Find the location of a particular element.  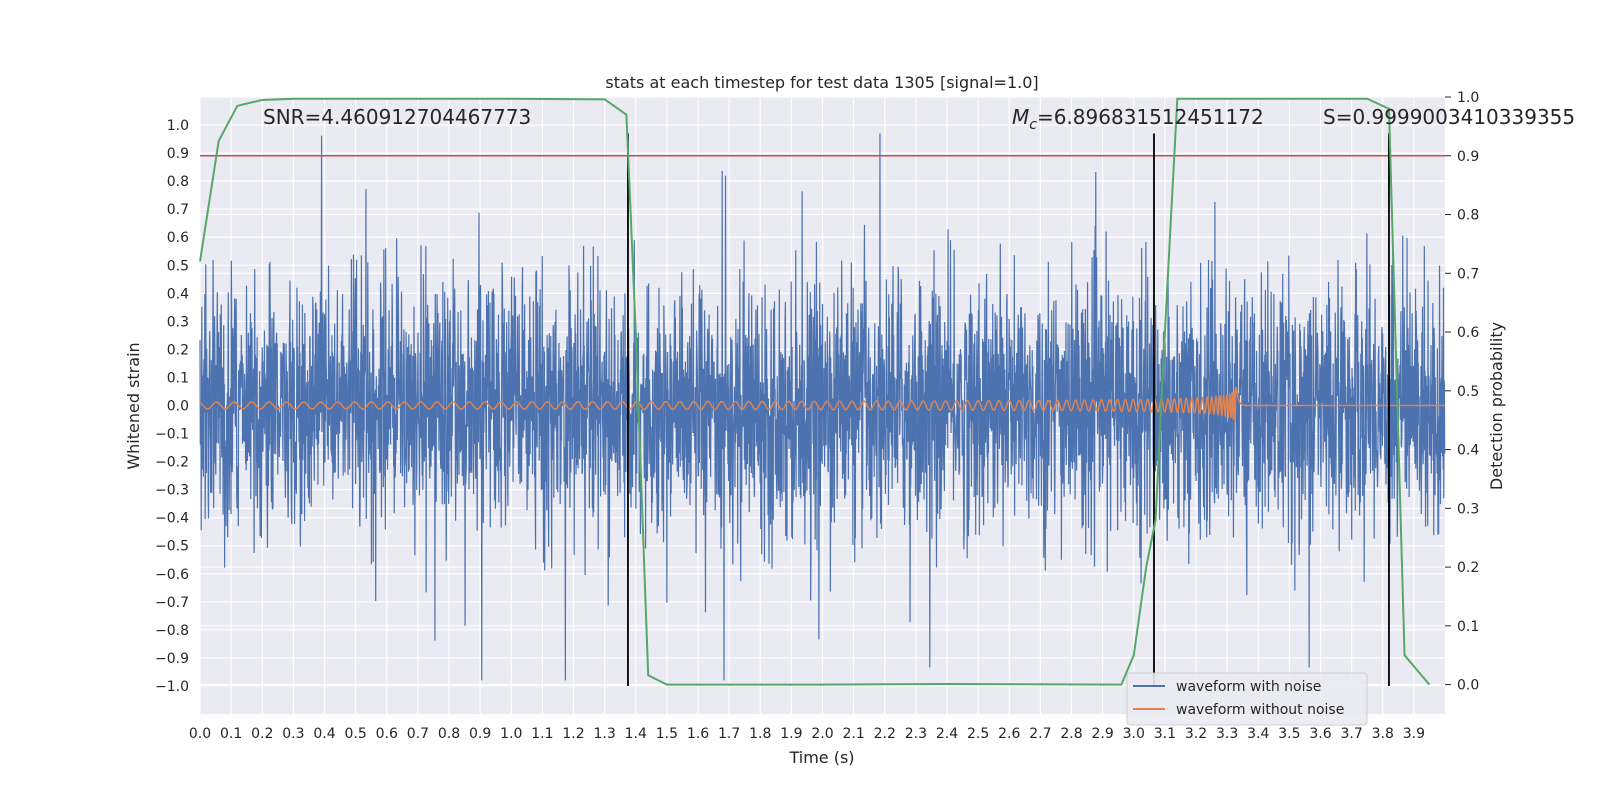

y2-tick-label: 0.5 is located at coordinates (1468, 392).